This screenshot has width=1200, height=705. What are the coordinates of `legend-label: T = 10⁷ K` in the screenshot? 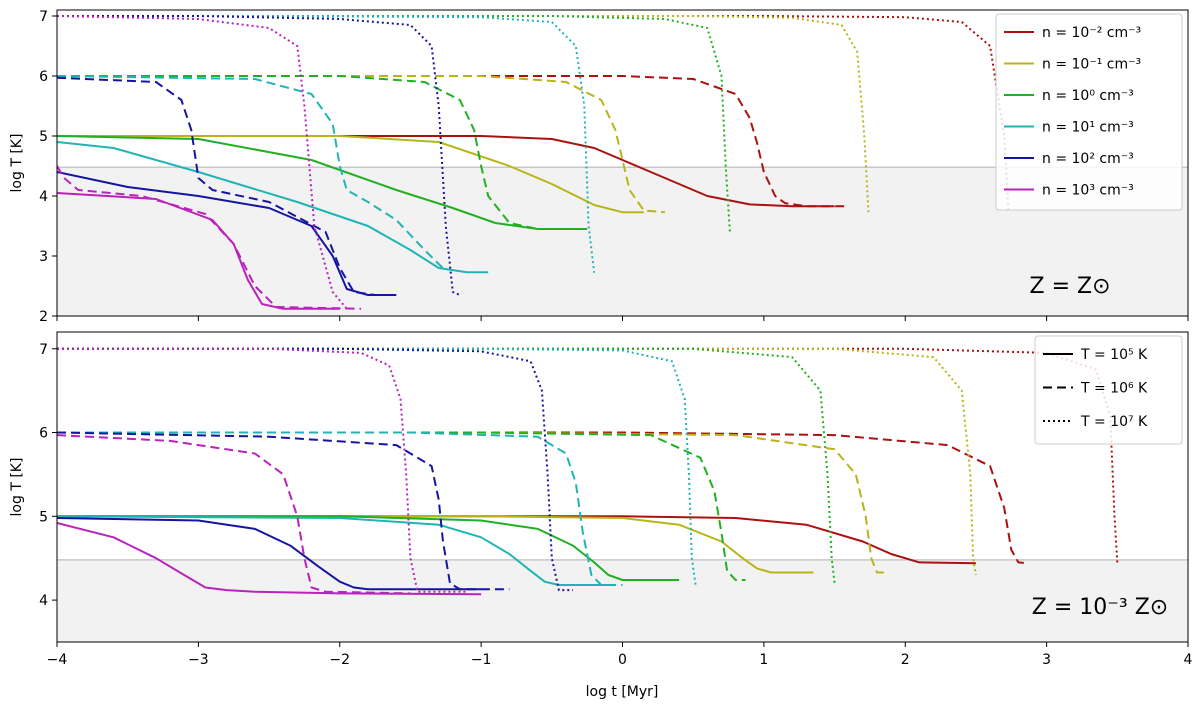 It's located at (1114, 422).